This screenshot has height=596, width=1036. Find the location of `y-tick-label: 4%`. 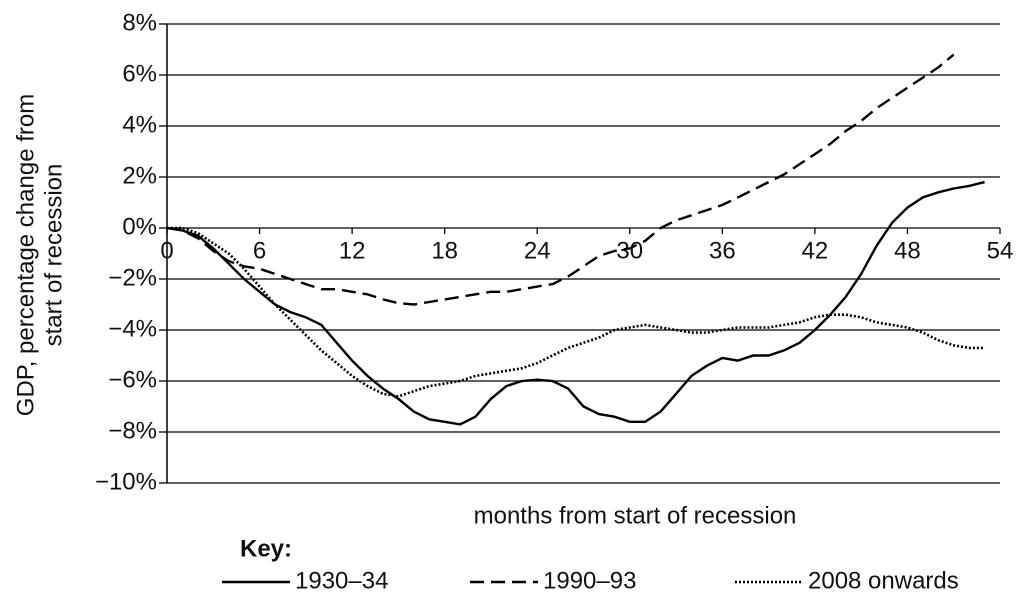

y-tick-label: 4% is located at coordinates (139, 124).